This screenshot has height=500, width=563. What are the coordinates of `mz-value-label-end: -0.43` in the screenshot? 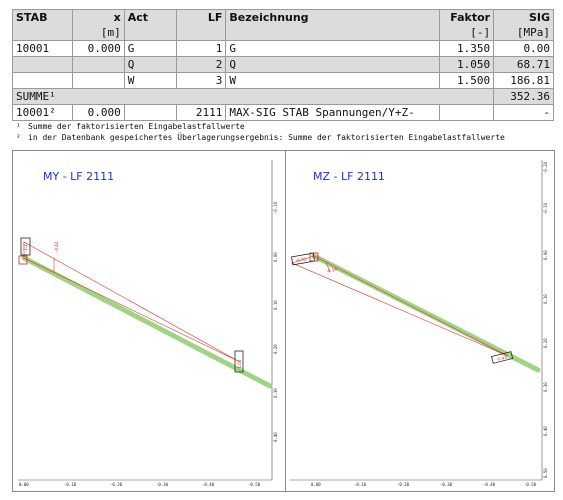 It's located at (502, 358).